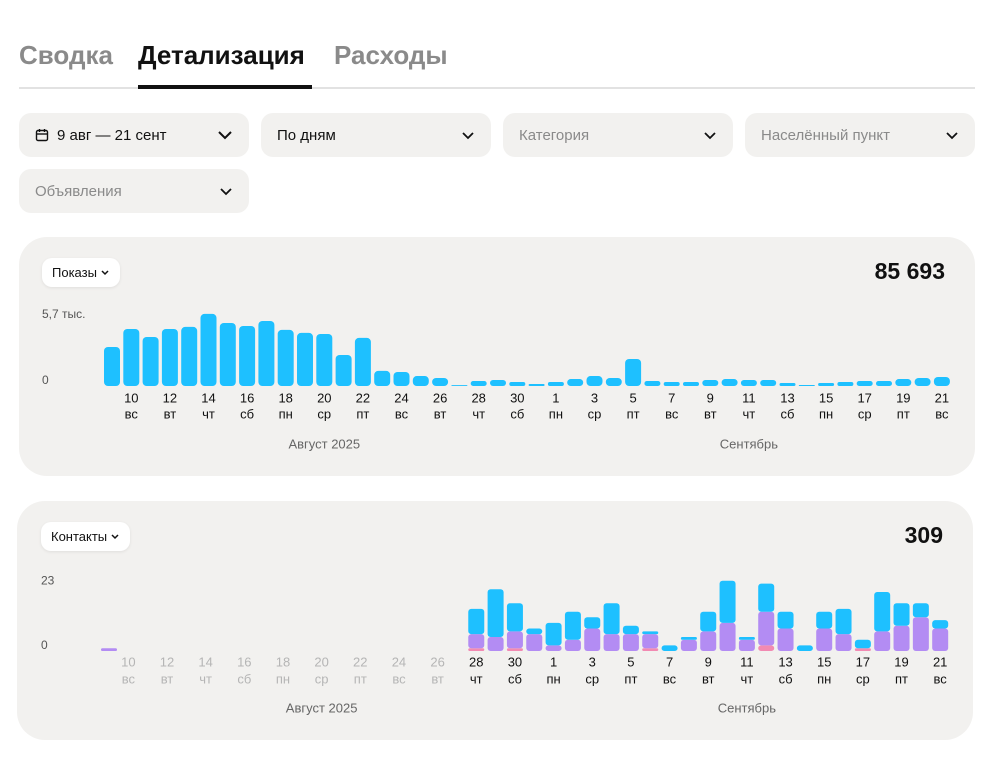 The image size is (995, 766). What do you see at coordinates (909, 271) in the screenshot?
I see `metric-total: 85 693` at bounding box center [909, 271].